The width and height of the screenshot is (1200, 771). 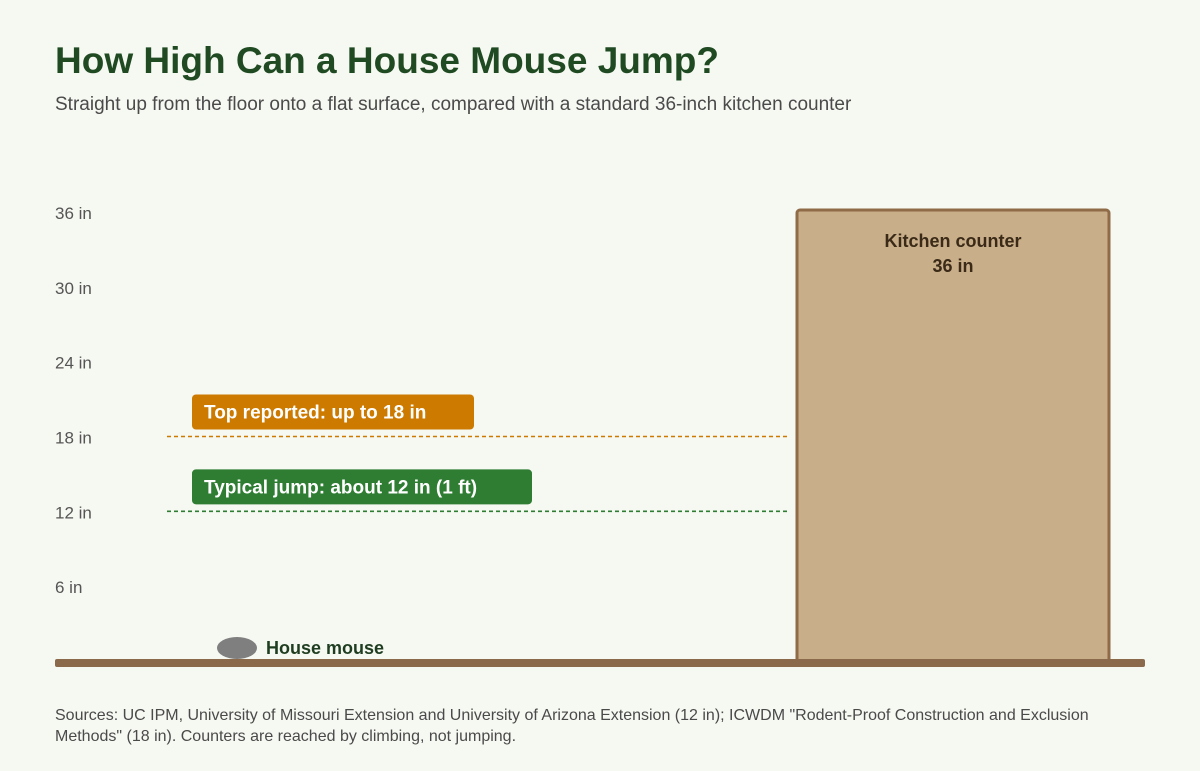 I want to click on counter-value-label: 36 in, so click(x=952, y=266).